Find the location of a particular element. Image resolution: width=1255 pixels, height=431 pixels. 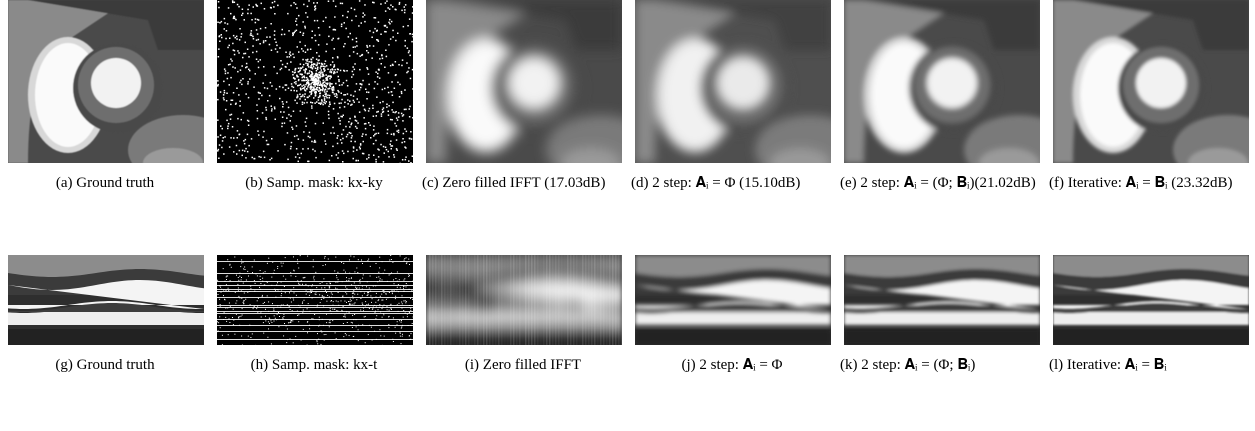

panel-caption: (f) Iterative: 𝐀ᵢ = 𝐁ᵢ (23.32dB) is located at coordinates (1141, 183).